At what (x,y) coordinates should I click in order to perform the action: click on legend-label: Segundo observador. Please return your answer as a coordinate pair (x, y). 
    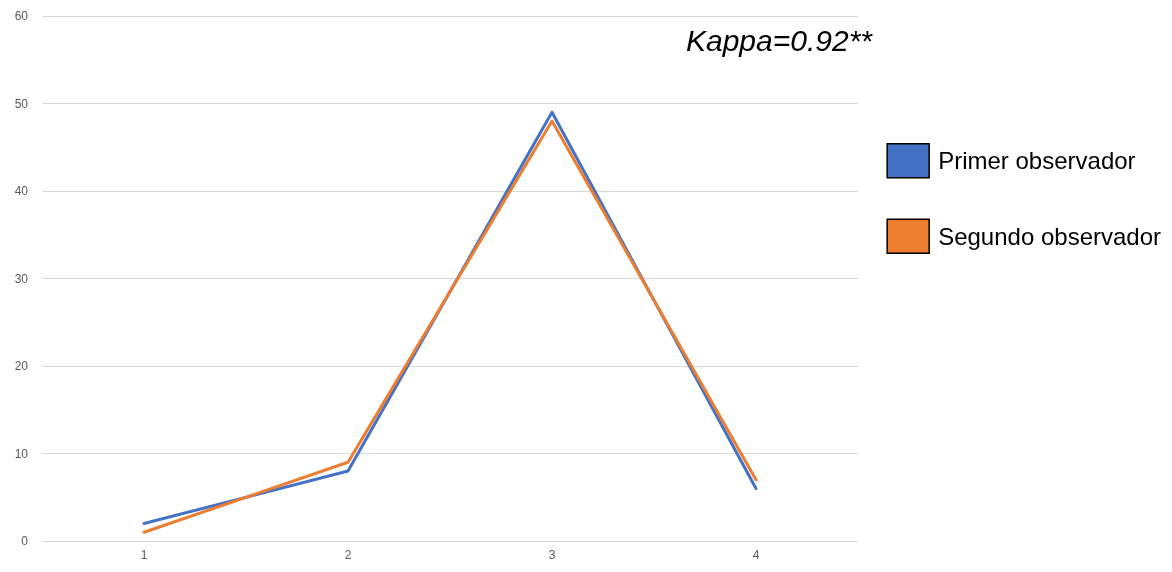
    Looking at the image, I should click on (1050, 236).